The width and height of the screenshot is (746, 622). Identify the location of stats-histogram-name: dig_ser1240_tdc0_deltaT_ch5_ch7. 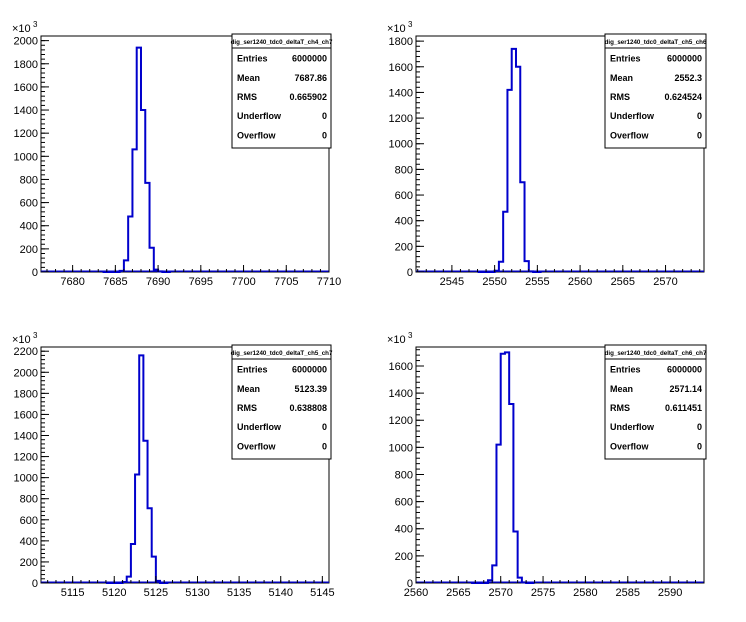
(282, 353).